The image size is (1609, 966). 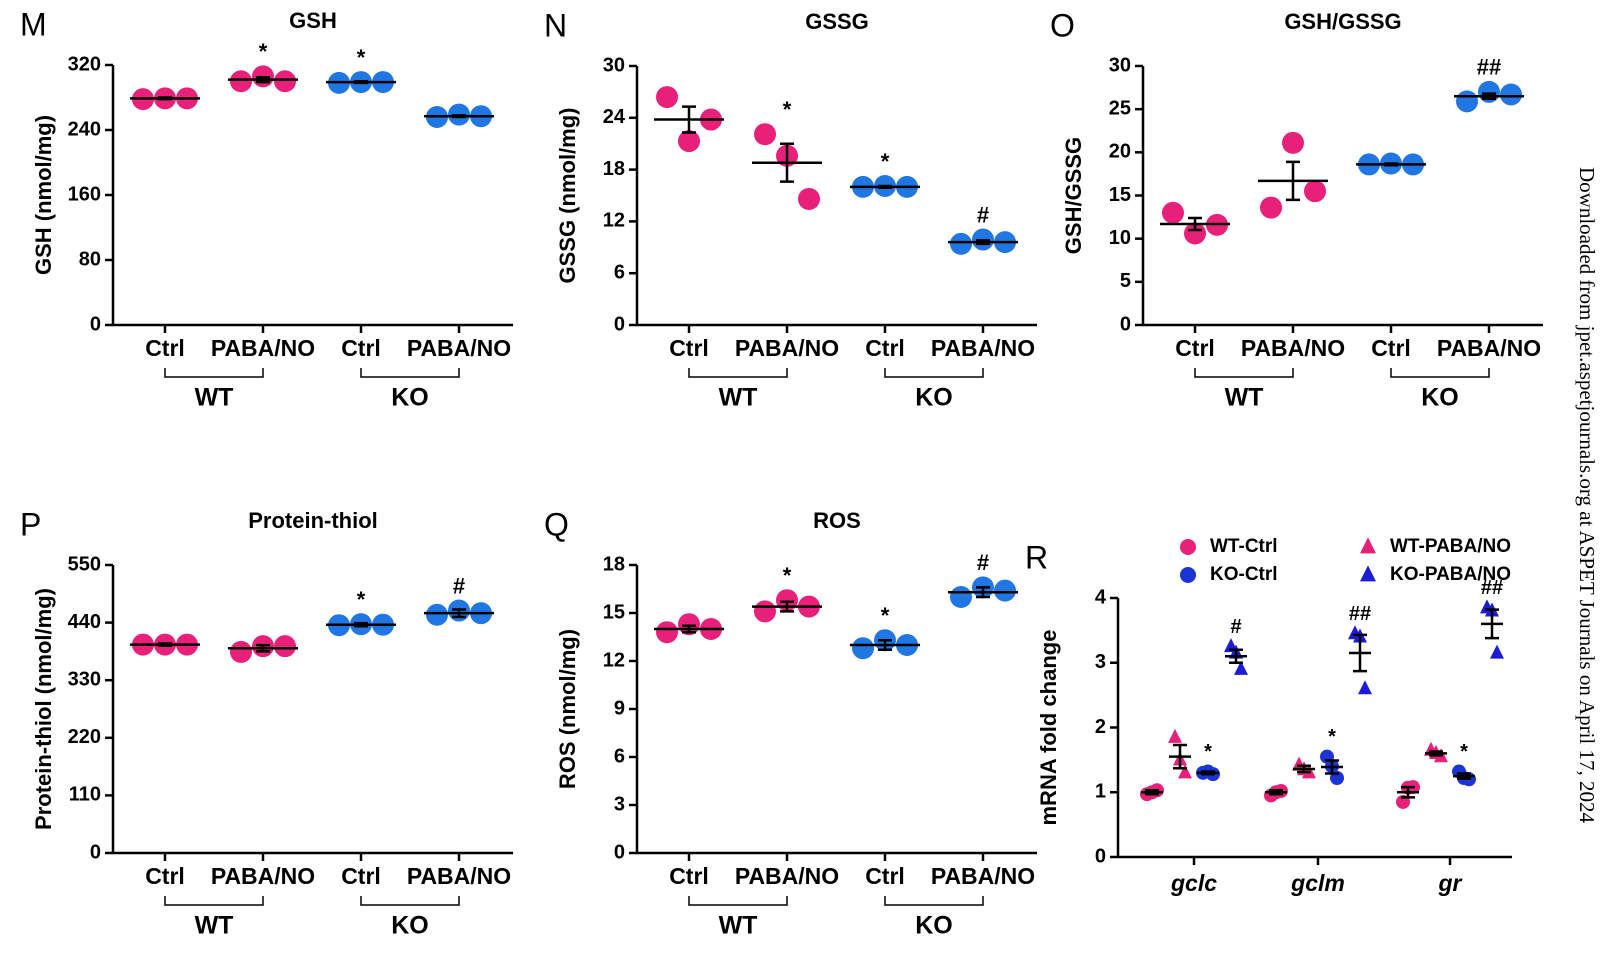 What do you see at coordinates (1073, 195) in the screenshot?
I see `y-axis-title: GSH/GSSG` at bounding box center [1073, 195].